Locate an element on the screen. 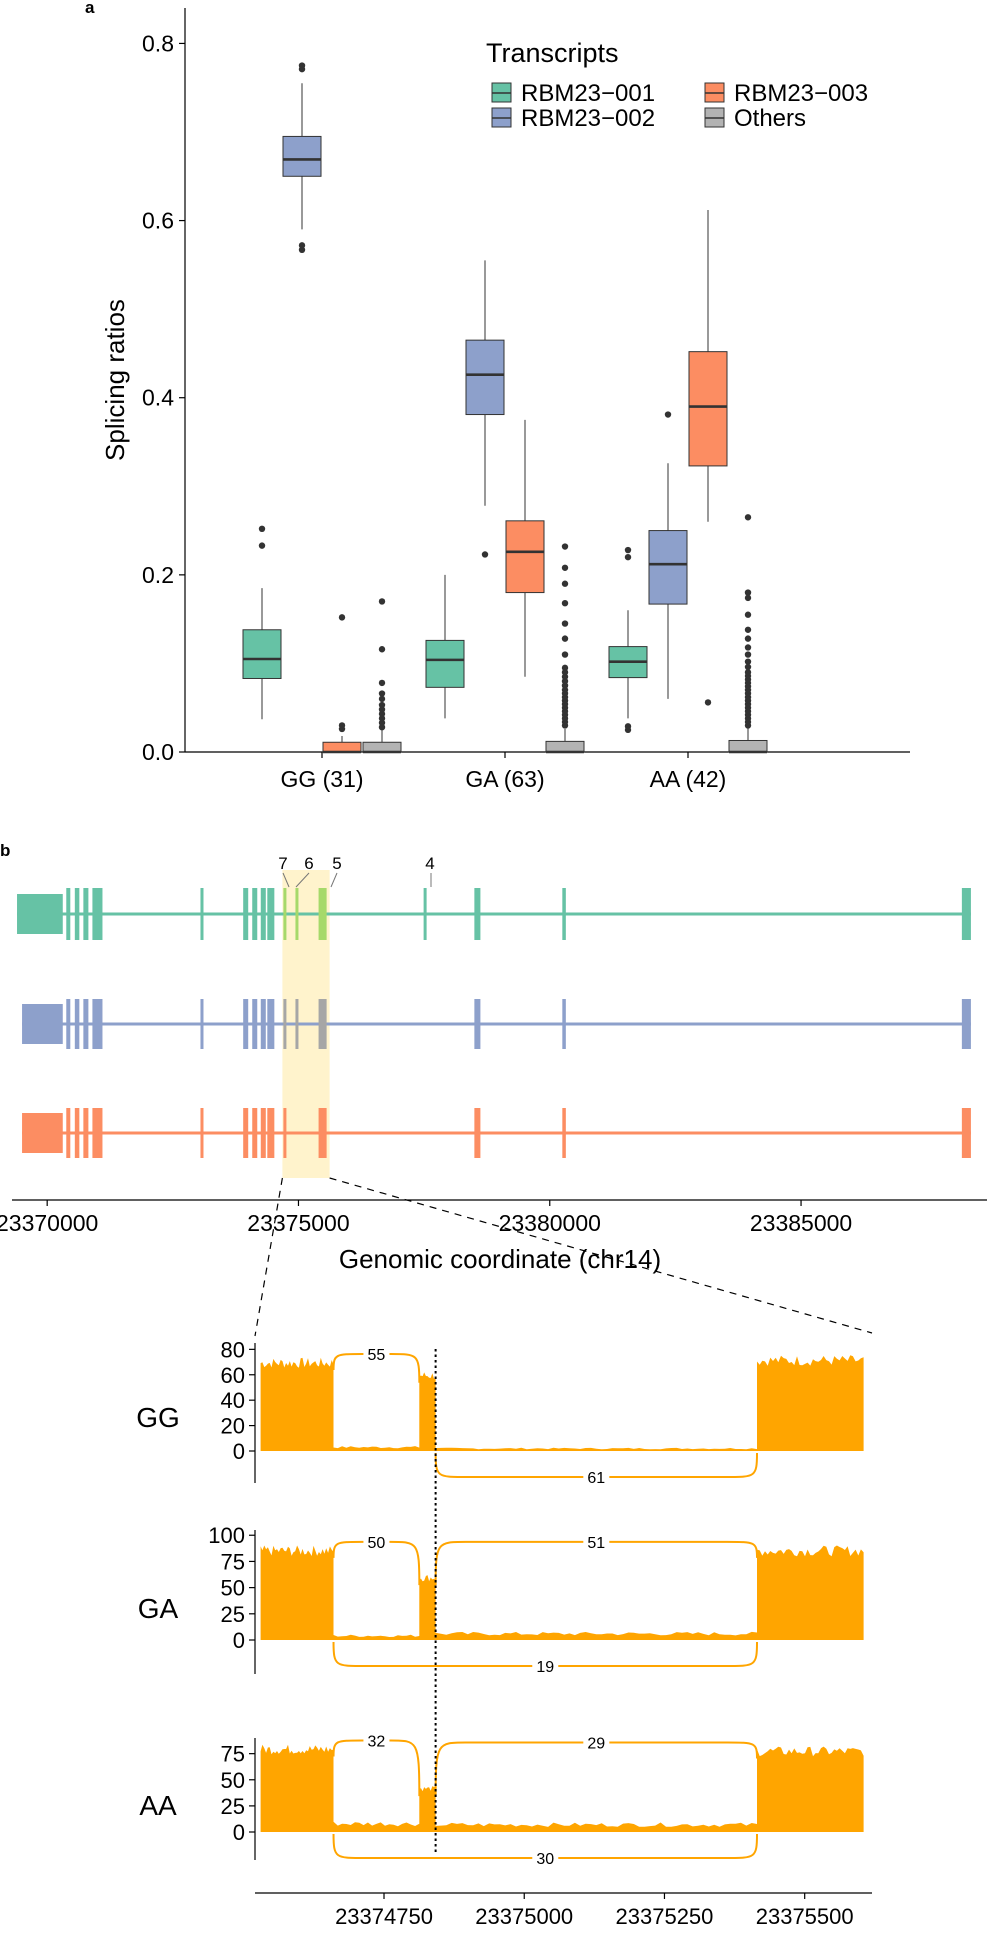 The height and width of the screenshot is (1936, 1000). legend-entry-others: Others is located at coordinates (755, 118).